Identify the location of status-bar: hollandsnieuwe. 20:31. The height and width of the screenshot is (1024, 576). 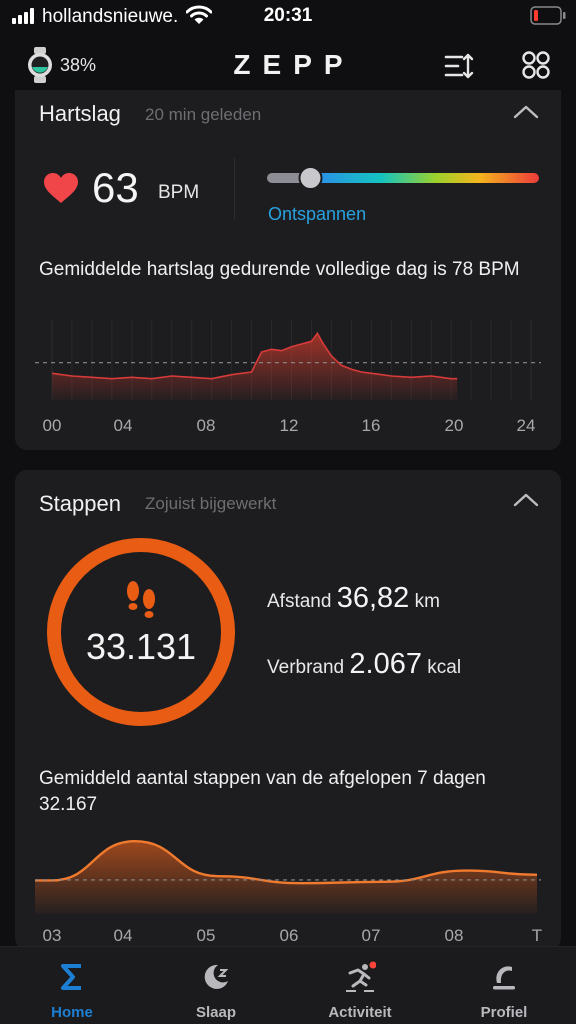
(288, 17).